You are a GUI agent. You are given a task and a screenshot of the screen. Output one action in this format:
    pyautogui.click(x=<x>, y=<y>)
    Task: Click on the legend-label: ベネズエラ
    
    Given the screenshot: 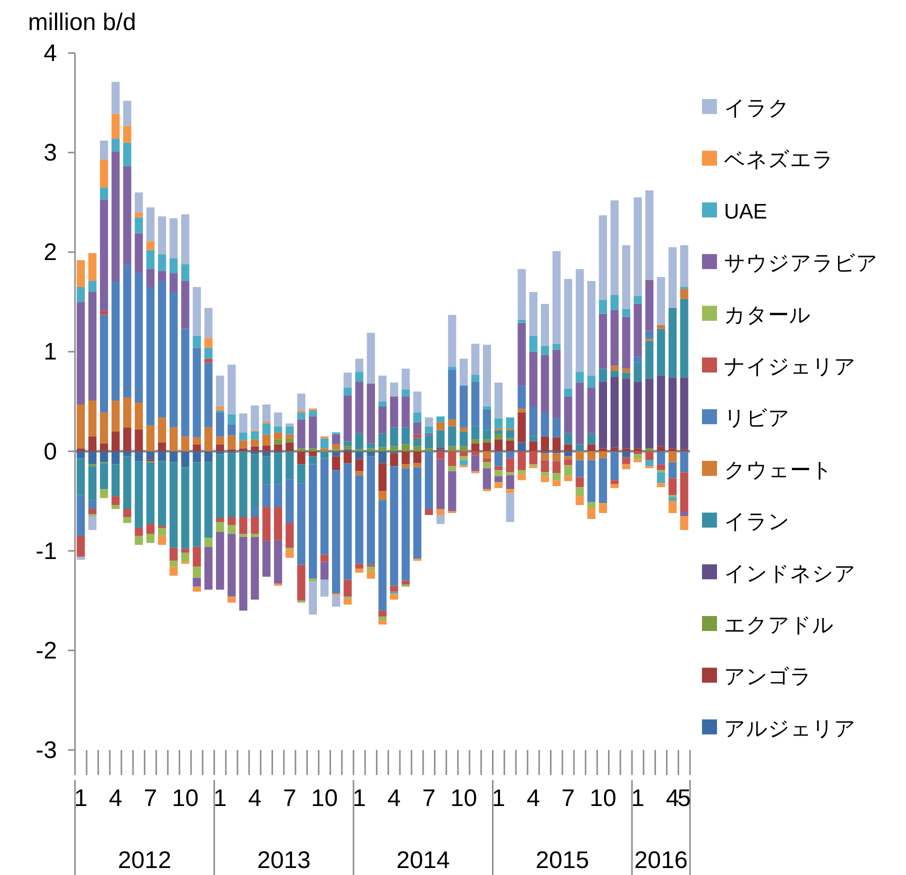 What is the action you would take?
    pyautogui.click(x=779, y=160)
    